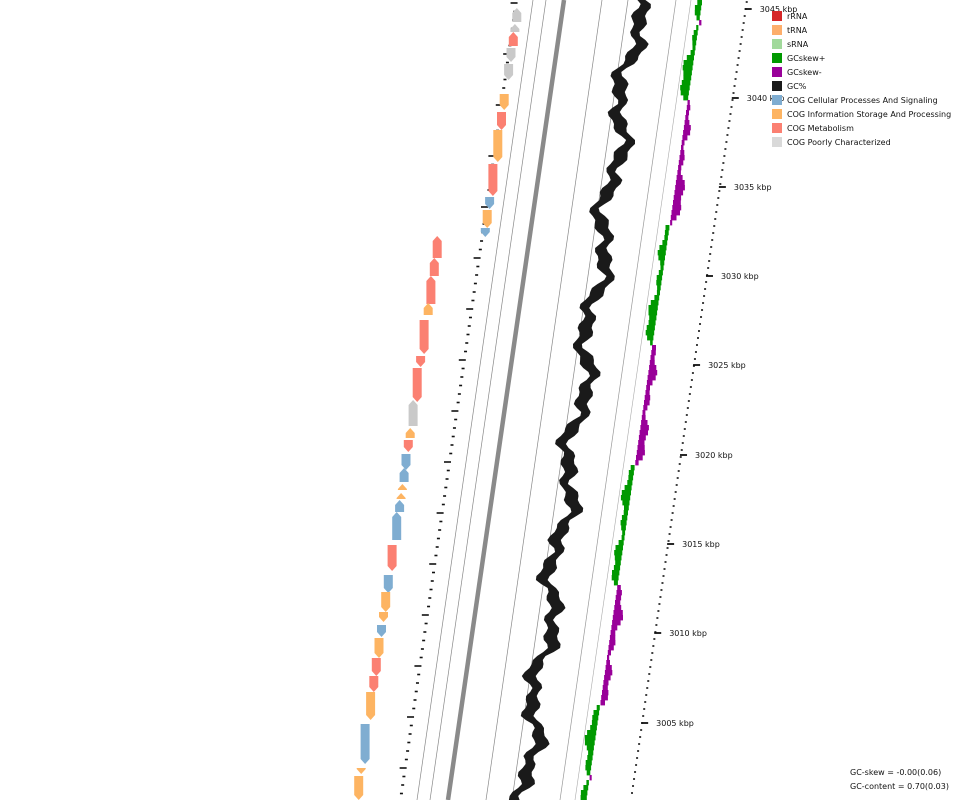  What do you see at coordinates (753, 187) in the screenshot?
I see `scale-label: 3035 kbp` at bounding box center [753, 187].